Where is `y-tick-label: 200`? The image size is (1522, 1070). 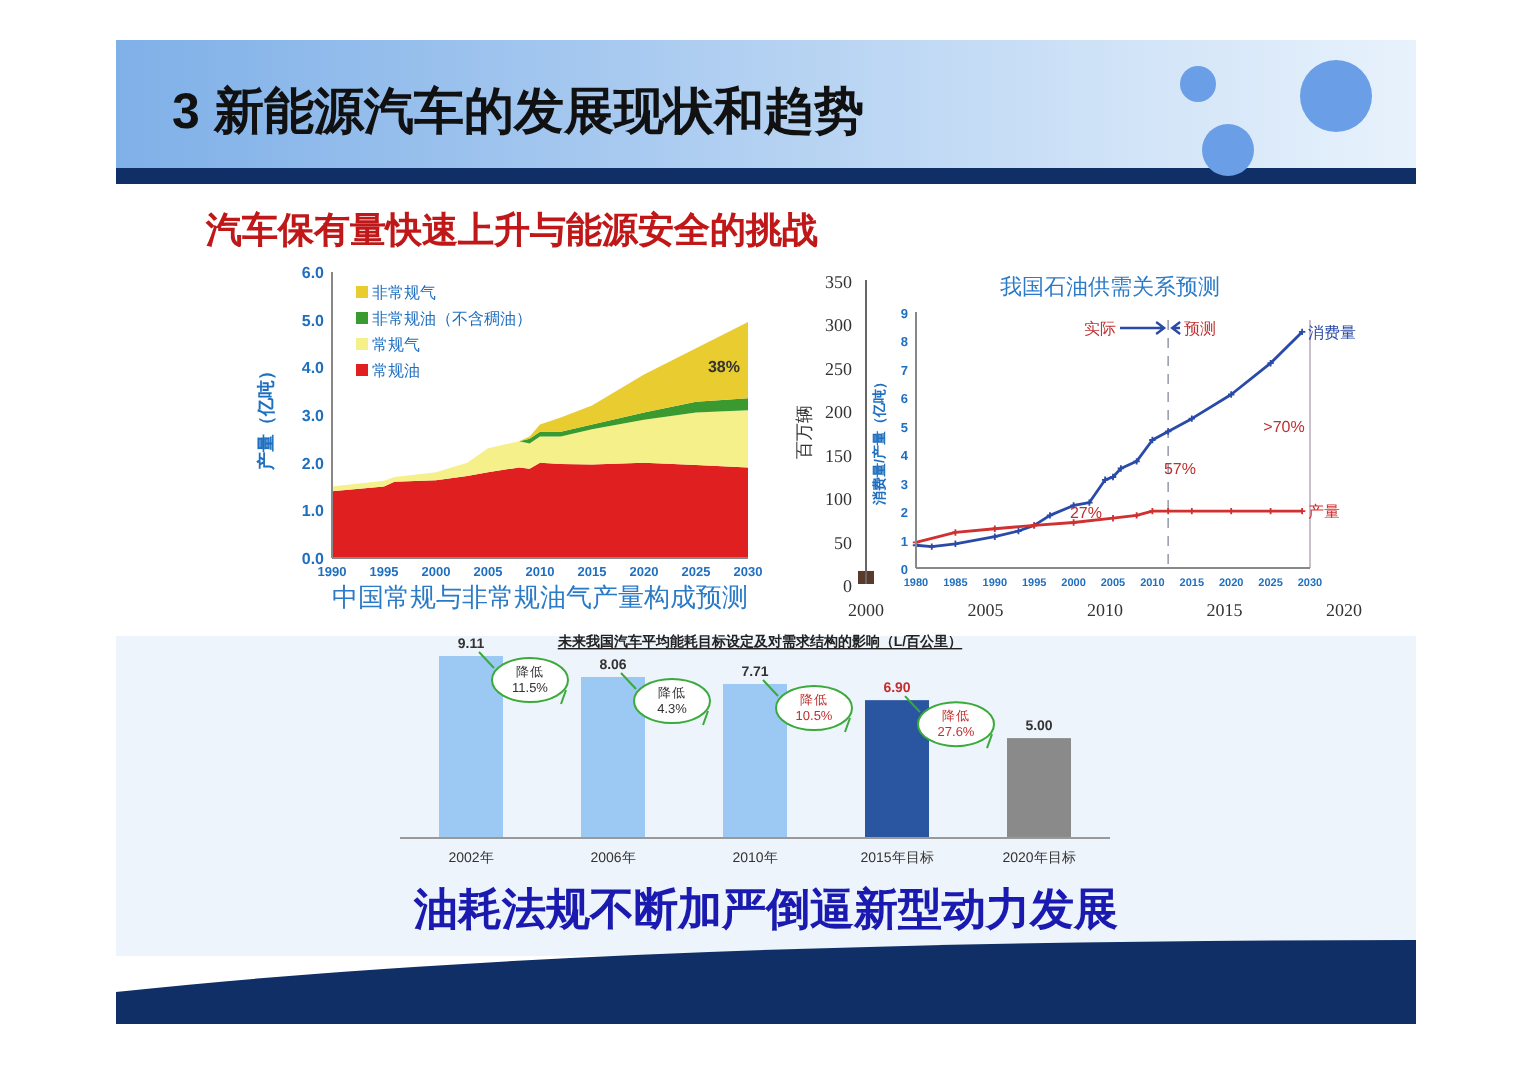
y-tick-label: 200 is located at coordinates (839, 412).